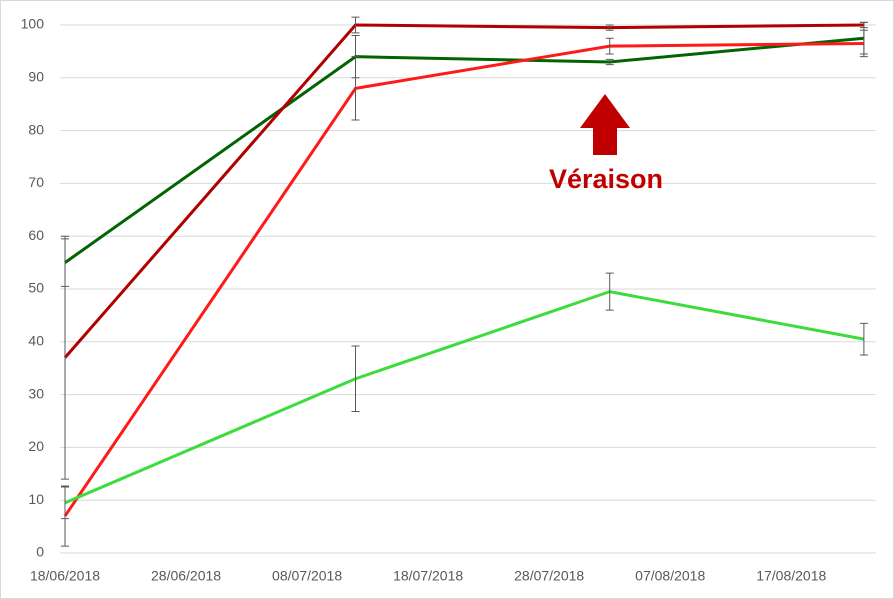  I want to click on y-tick-label: 100, so click(33, 24).